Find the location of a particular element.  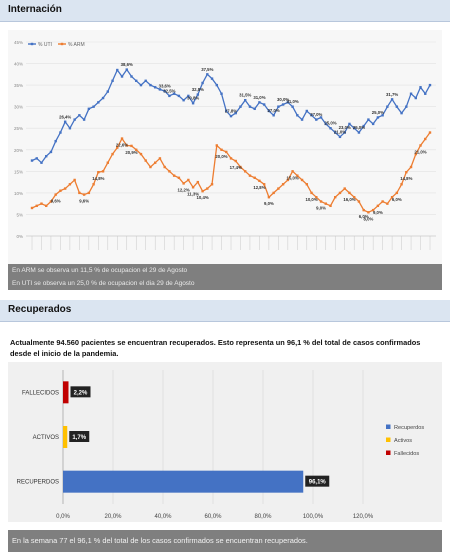

data-label: 32,5% is located at coordinates (169, 90).